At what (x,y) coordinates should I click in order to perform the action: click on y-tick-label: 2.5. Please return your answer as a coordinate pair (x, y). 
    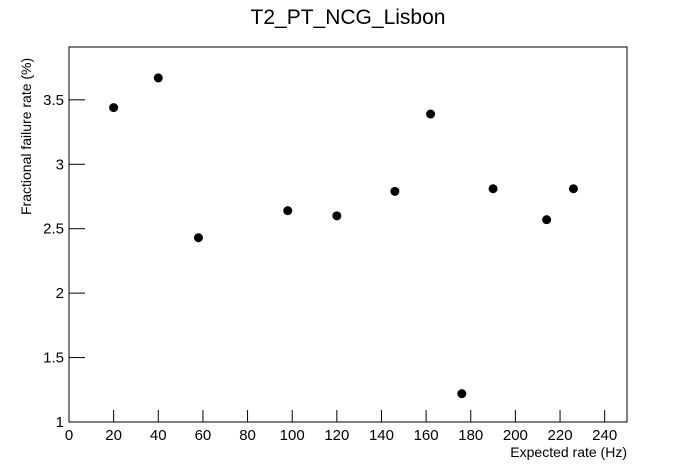
    Looking at the image, I should click on (53, 229).